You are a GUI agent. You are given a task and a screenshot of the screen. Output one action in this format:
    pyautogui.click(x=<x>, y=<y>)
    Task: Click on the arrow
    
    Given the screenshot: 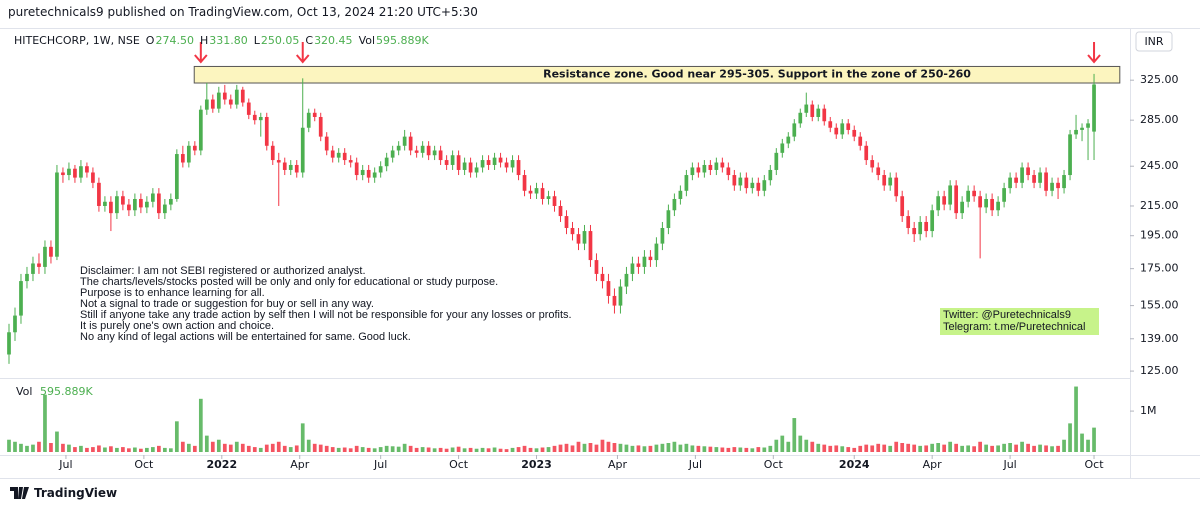 What is the action you would take?
    pyautogui.click(x=1094, y=53)
    